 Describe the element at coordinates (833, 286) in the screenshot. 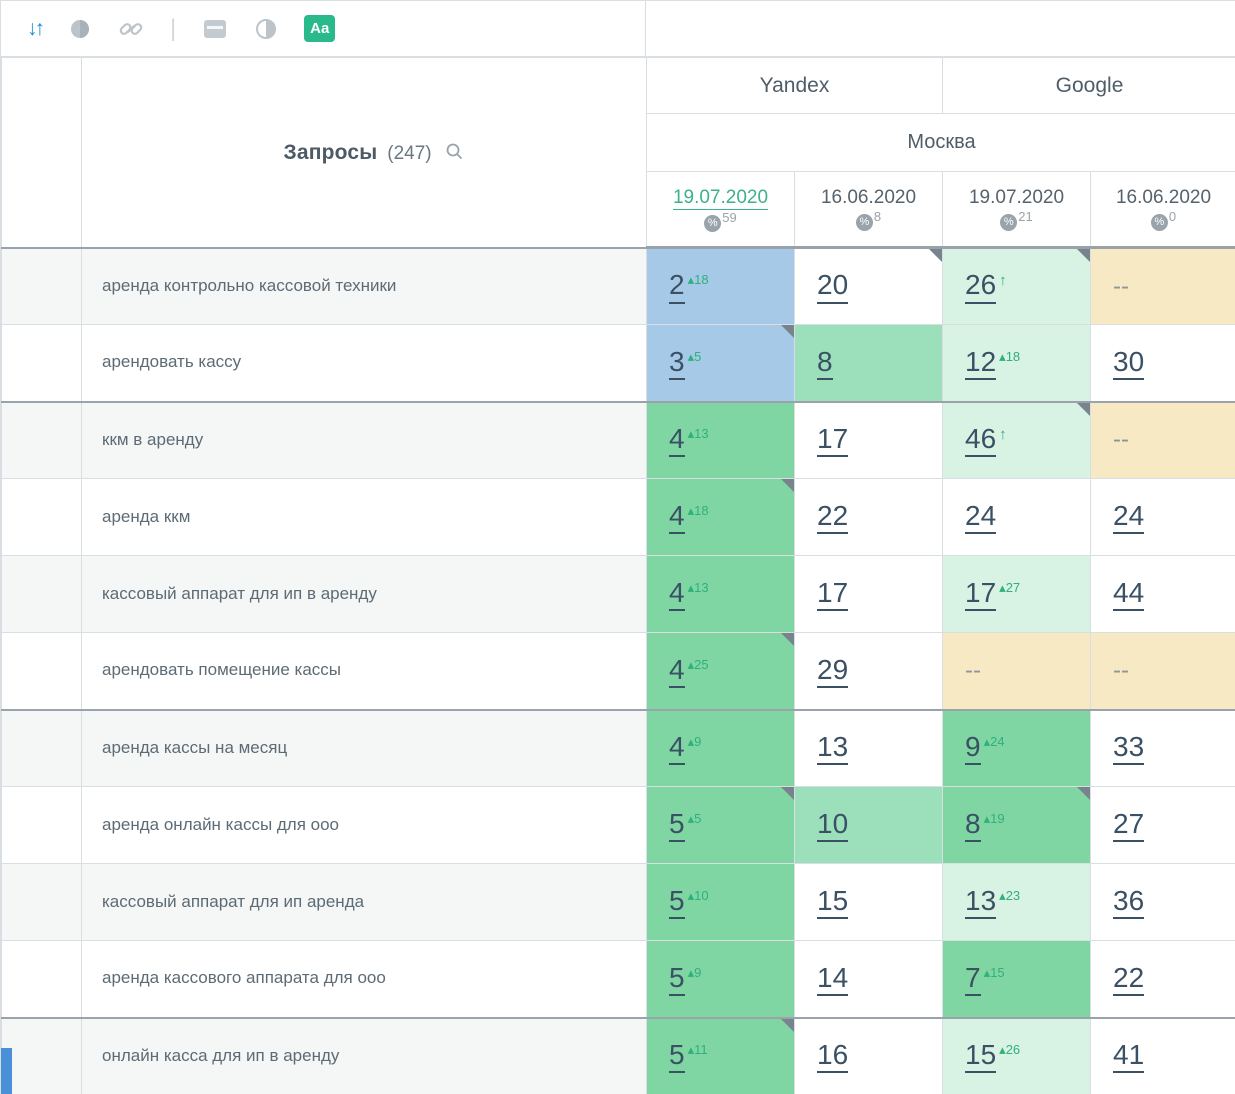

I see `position-value-link: 20` at that location.